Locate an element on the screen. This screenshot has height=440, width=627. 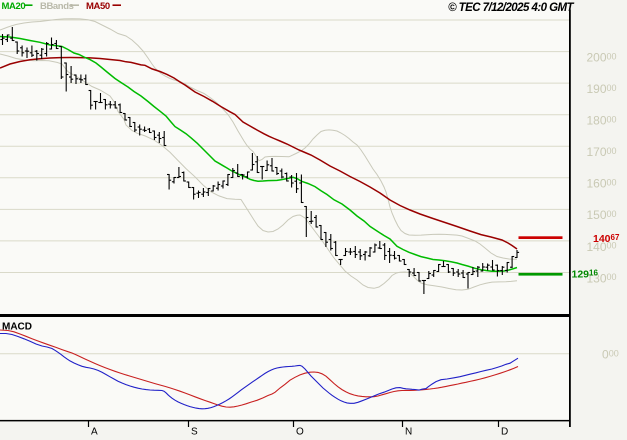
svg-text: MA50 is located at coordinates (98, 6).